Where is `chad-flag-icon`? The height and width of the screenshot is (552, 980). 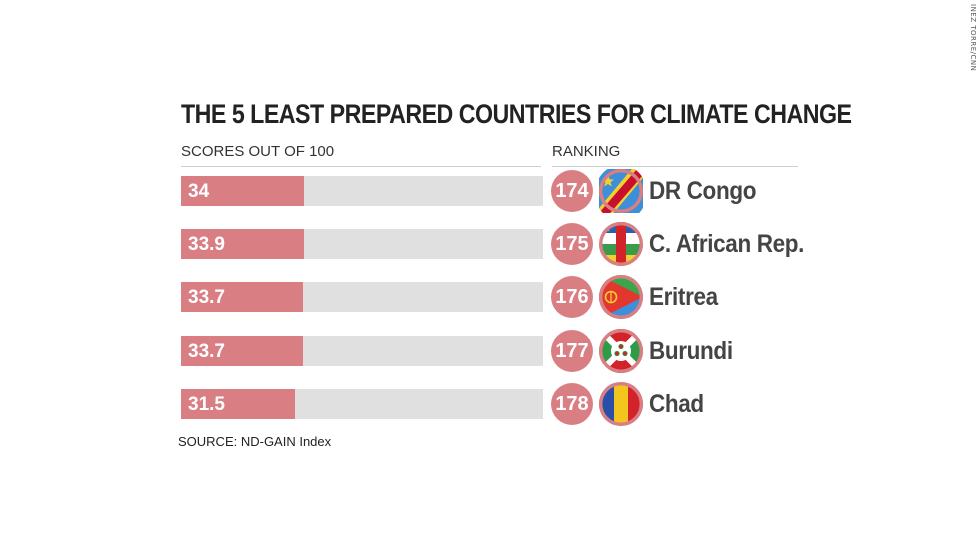
chad-flag-icon is located at coordinates (621, 404).